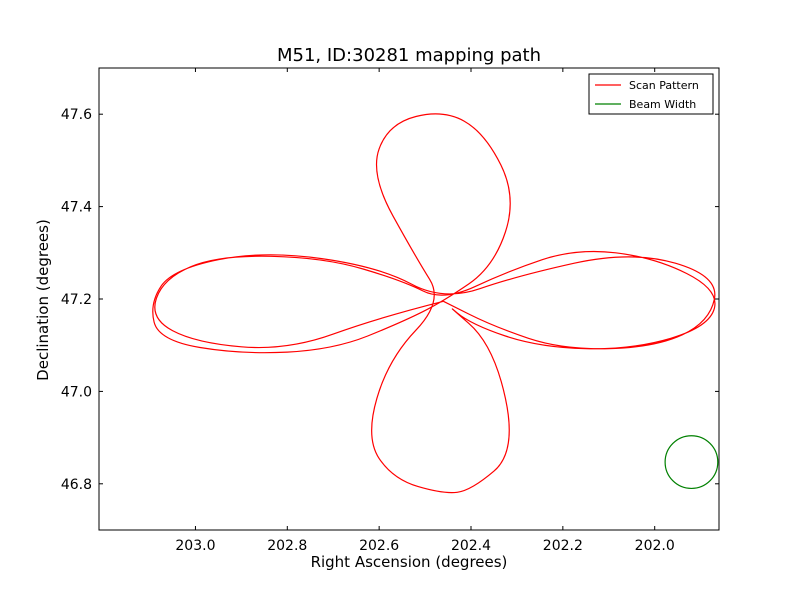 This screenshot has height=600, width=800. Describe the element at coordinates (379, 546) in the screenshot. I see `x-tick-label: 202.6` at that location.